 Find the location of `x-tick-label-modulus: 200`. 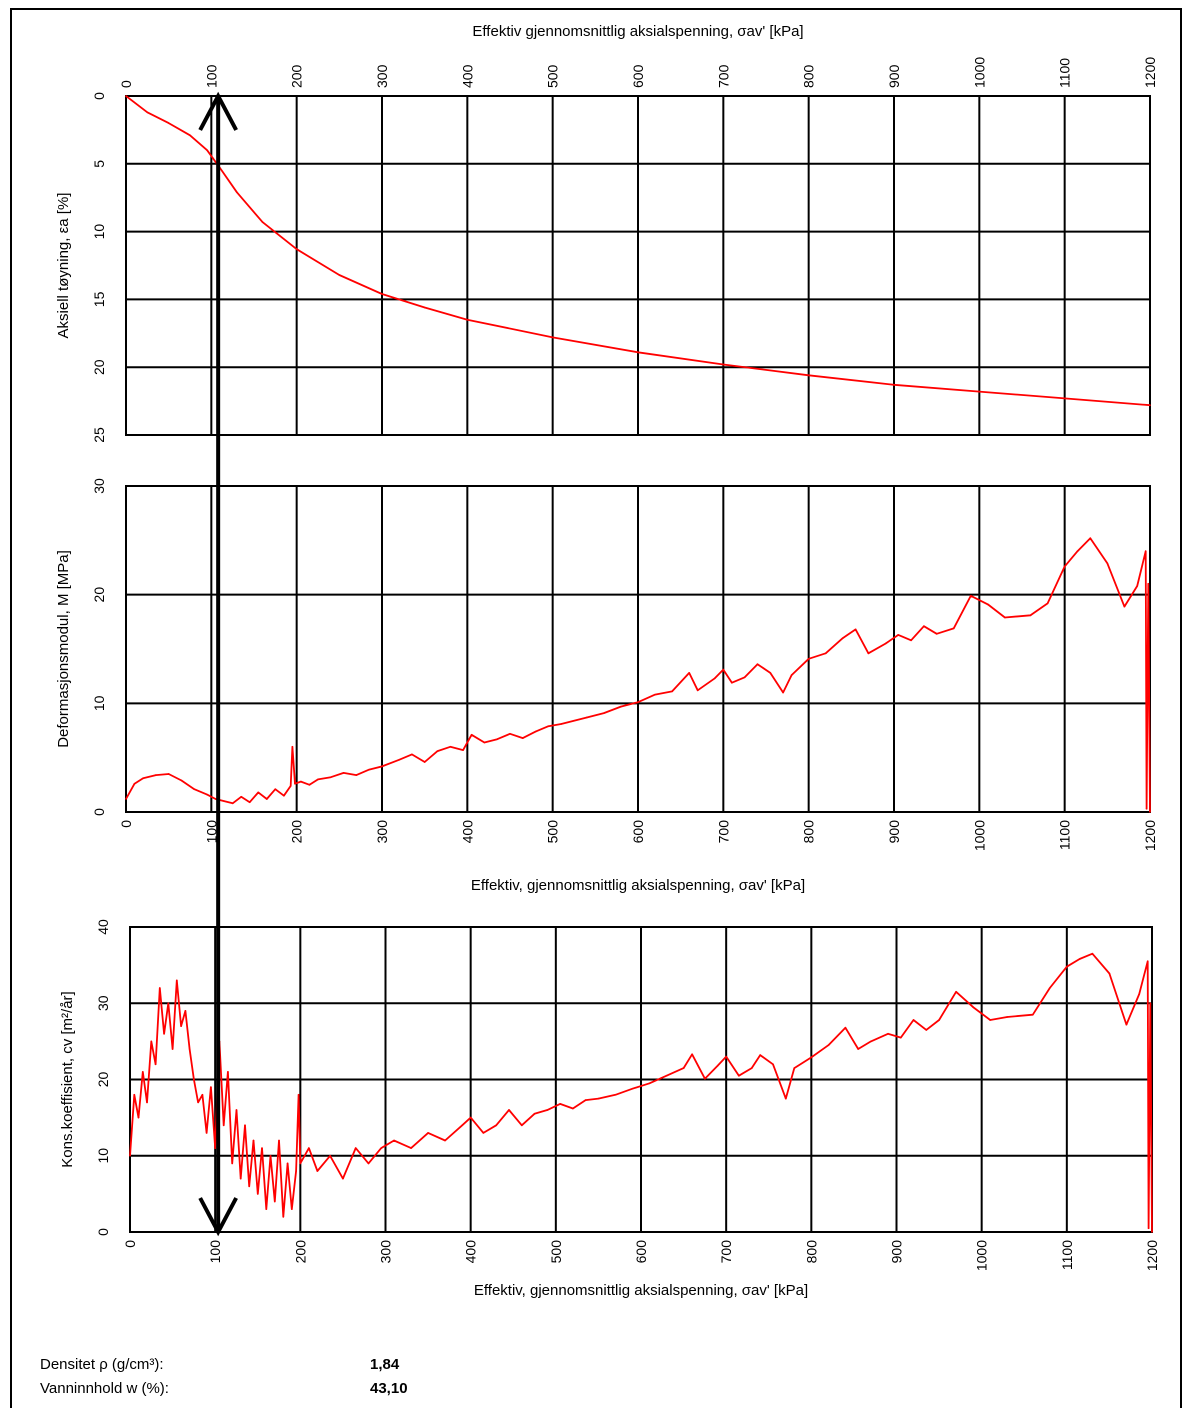

x-tick-label-modulus: 200 is located at coordinates (297, 832).